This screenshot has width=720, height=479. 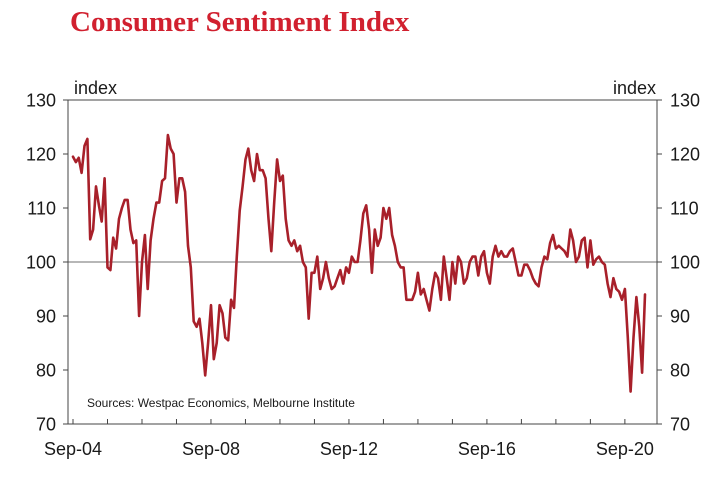 I want to click on y-tick-label-left: 90, so click(x=46, y=317).